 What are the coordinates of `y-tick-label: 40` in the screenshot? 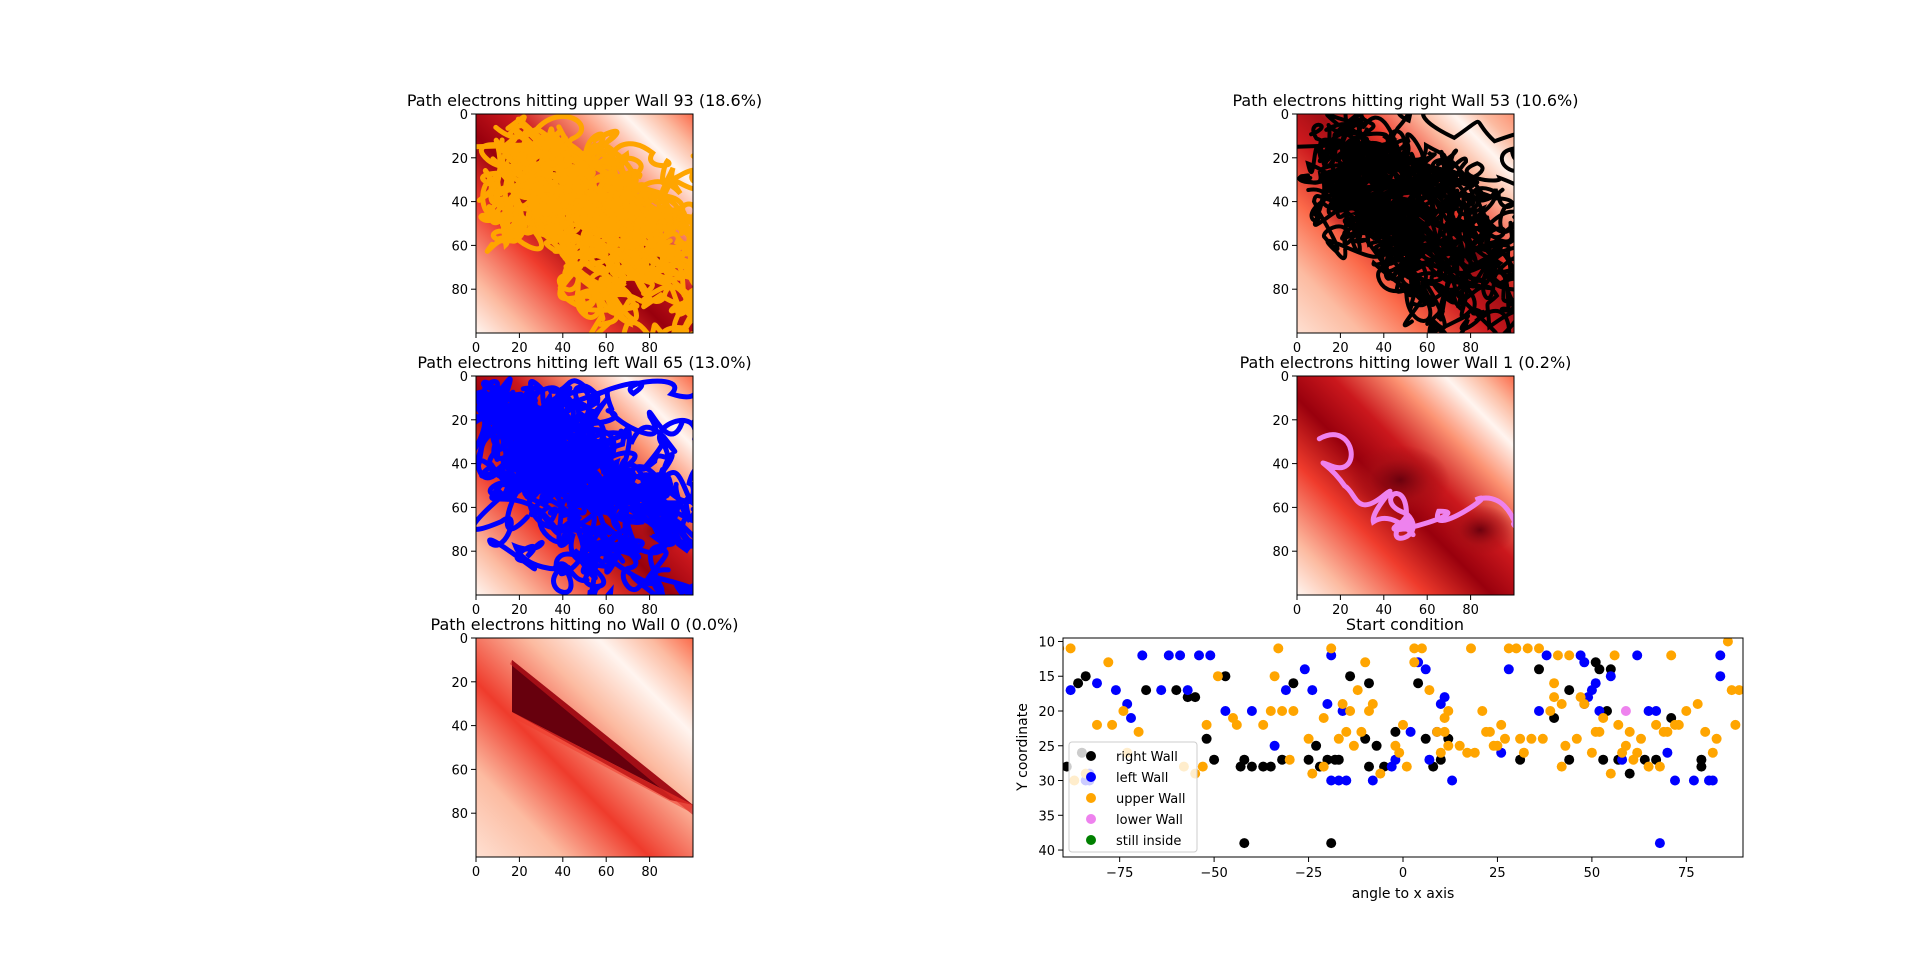 It's located at (459, 727).